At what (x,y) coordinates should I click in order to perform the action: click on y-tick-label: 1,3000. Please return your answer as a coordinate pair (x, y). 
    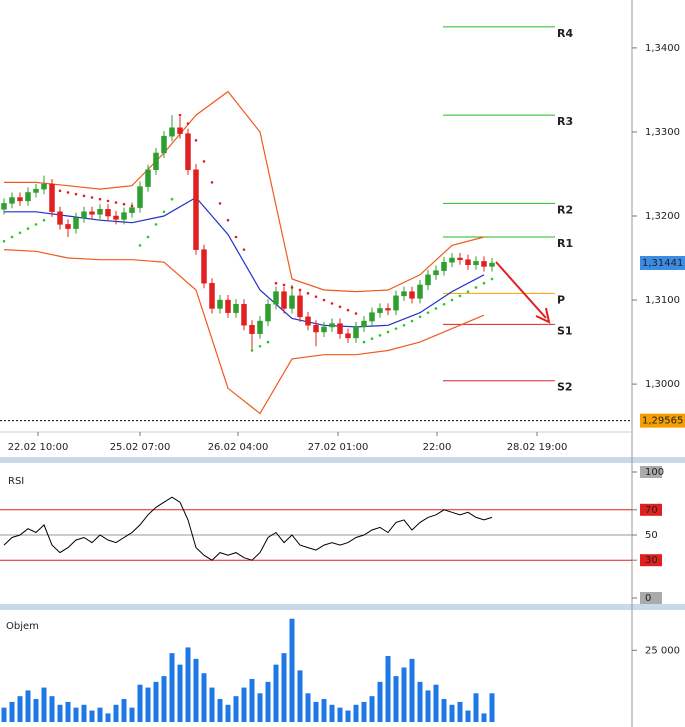
    Looking at the image, I should click on (662, 384).